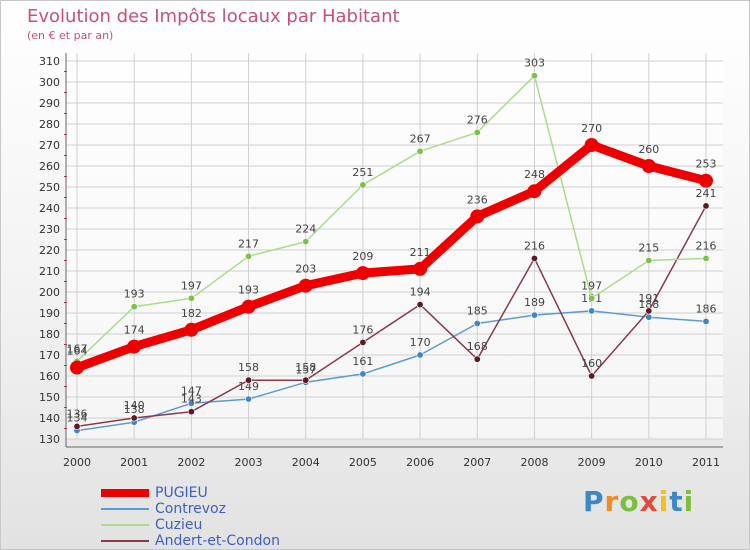 This screenshot has height=550, width=750. I want to click on legend-item: Cuzieu, so click(190, 525).